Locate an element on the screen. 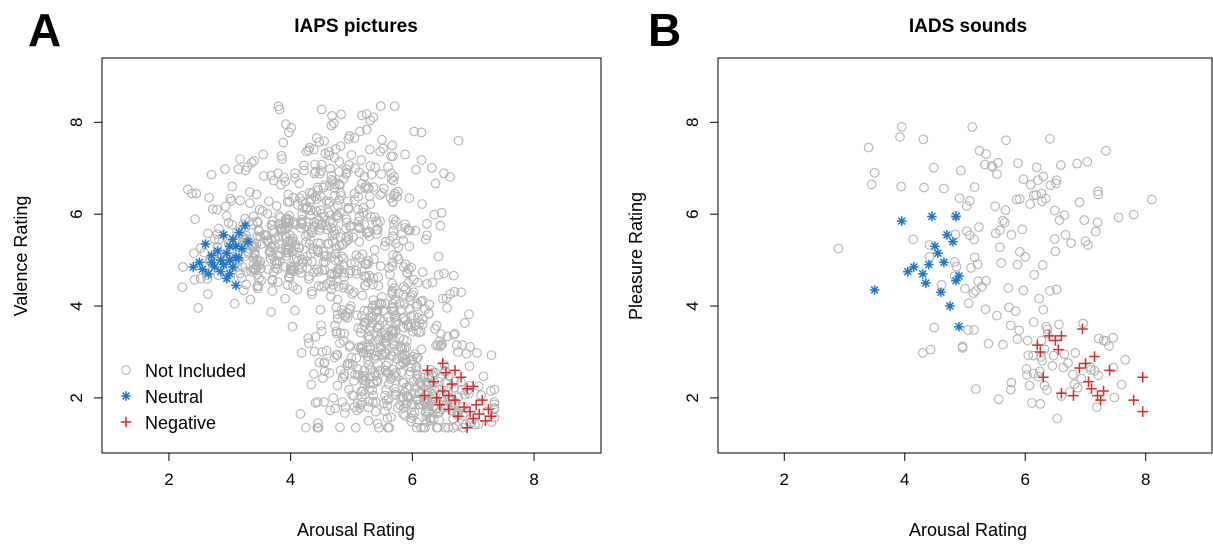 The height and width of the screenshot is (555, 1213). panel-b-y-axis-label: Pleasure Rating is located at coordinates (636, 256).